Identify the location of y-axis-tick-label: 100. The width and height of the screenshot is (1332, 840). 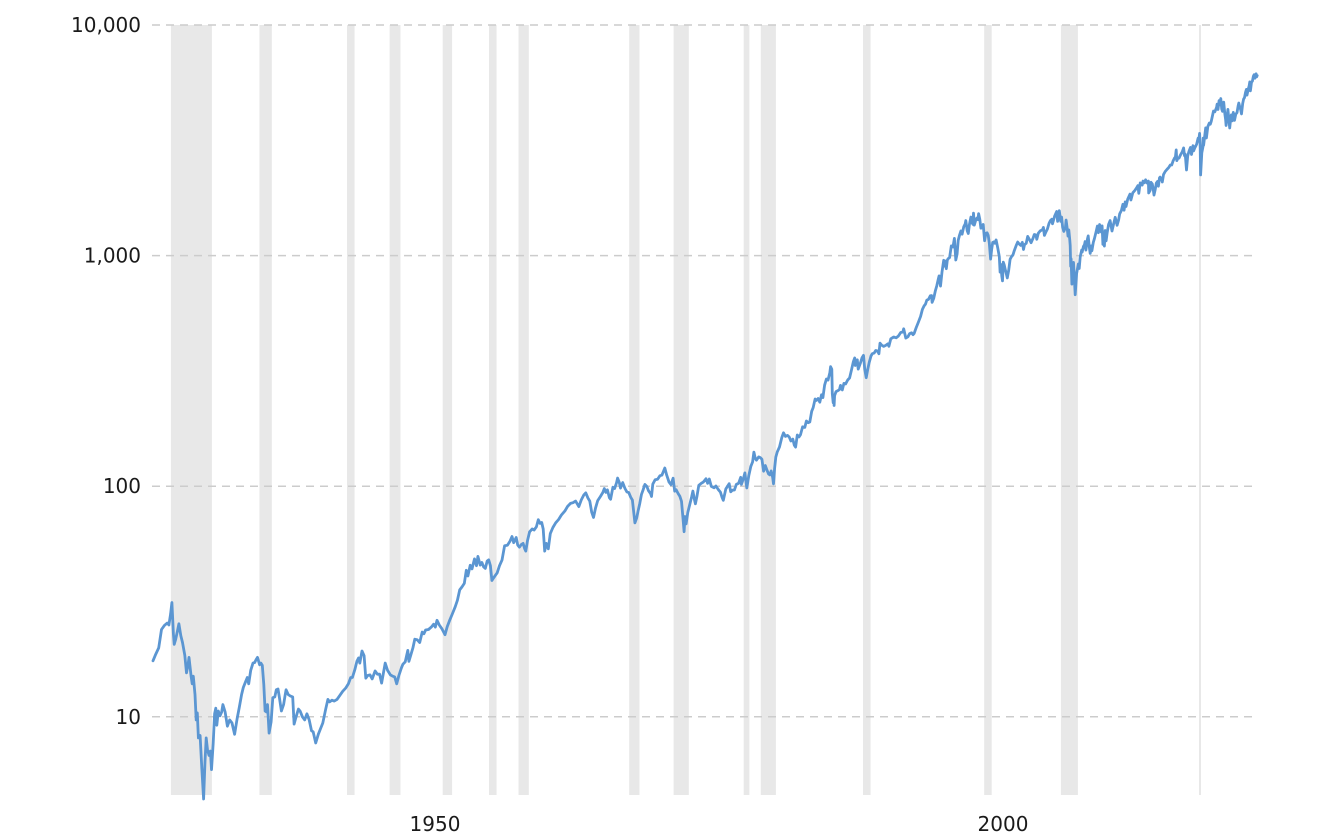
(122, 486).